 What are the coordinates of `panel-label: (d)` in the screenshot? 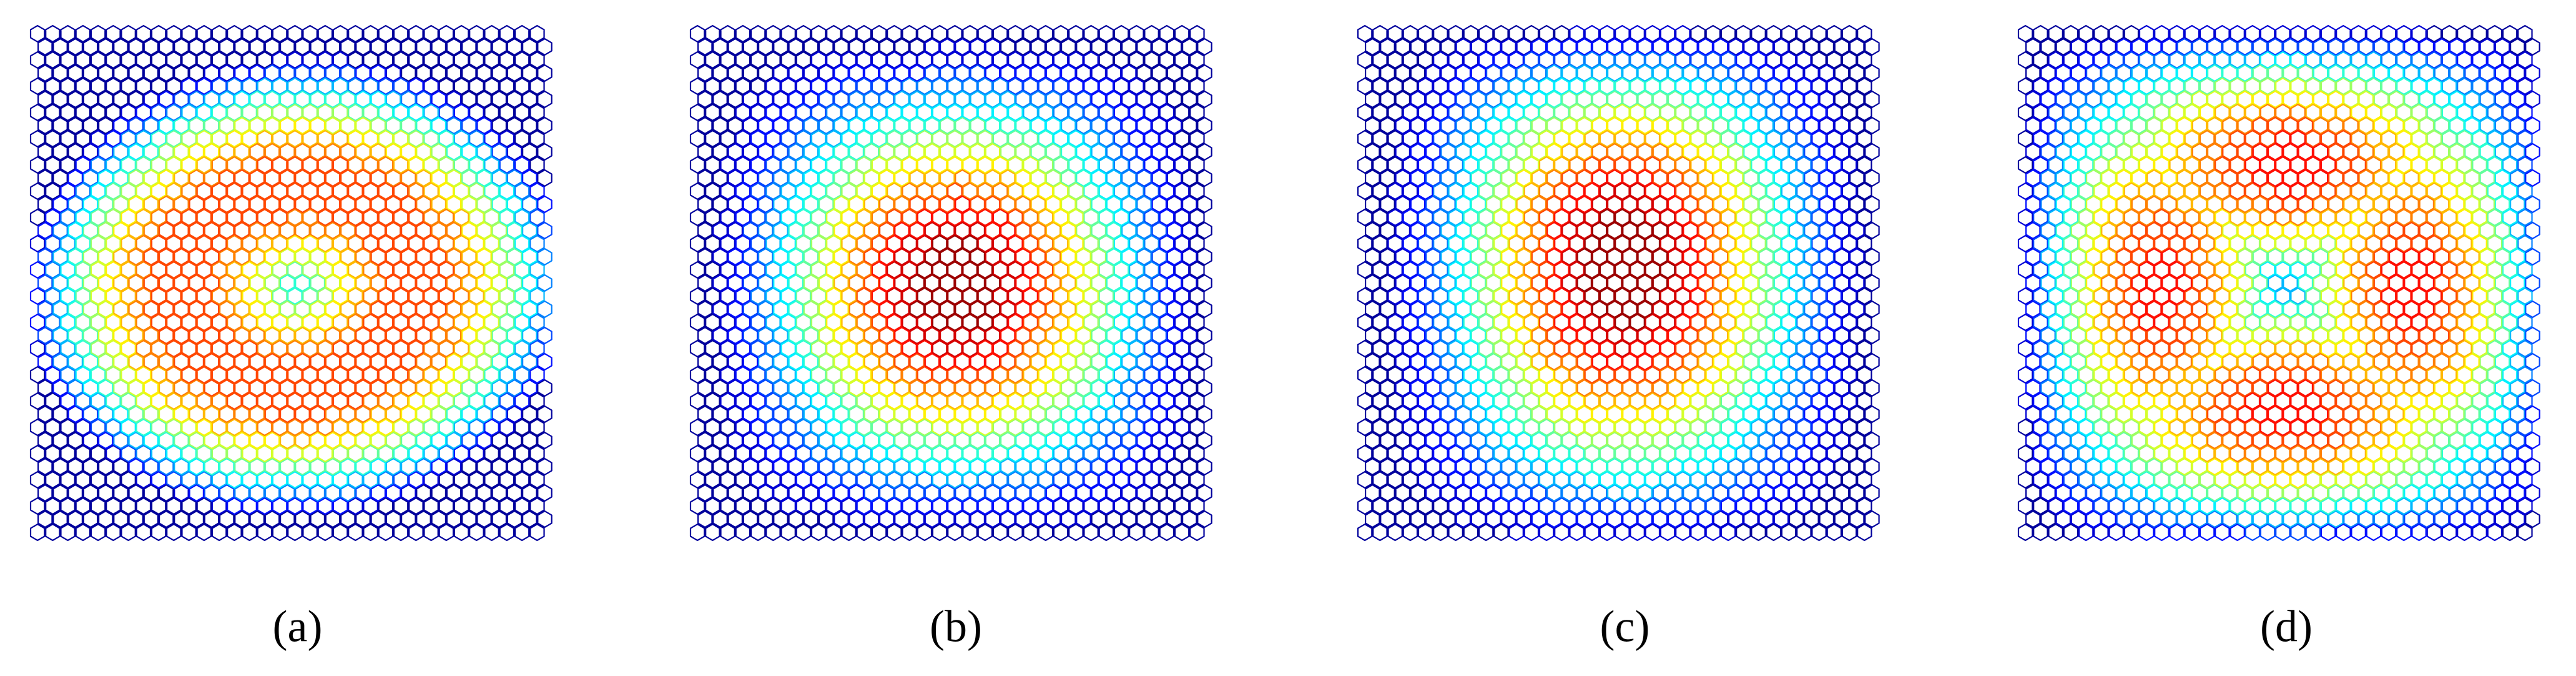 It's located at (2286, 627).